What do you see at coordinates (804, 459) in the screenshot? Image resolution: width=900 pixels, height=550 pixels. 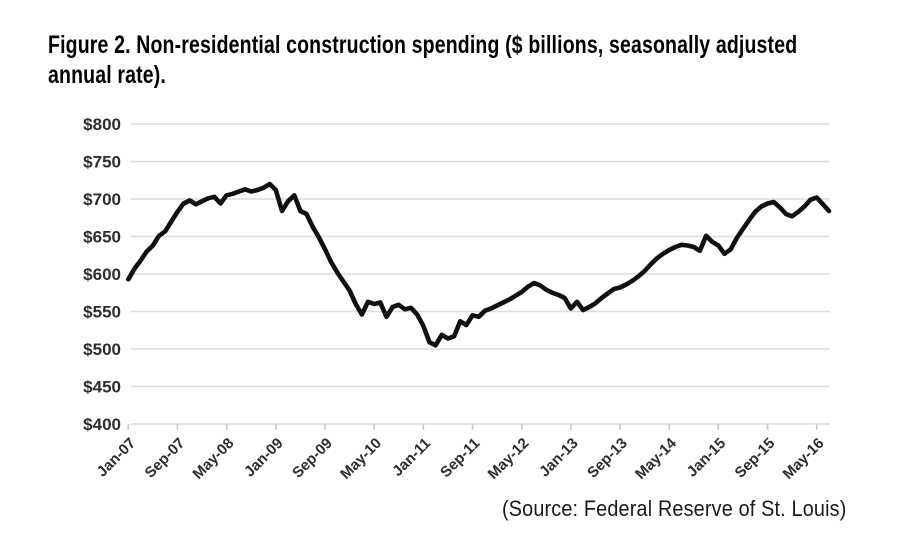 I see `x-axis-label: May-16` at bounding box center [804, 459].